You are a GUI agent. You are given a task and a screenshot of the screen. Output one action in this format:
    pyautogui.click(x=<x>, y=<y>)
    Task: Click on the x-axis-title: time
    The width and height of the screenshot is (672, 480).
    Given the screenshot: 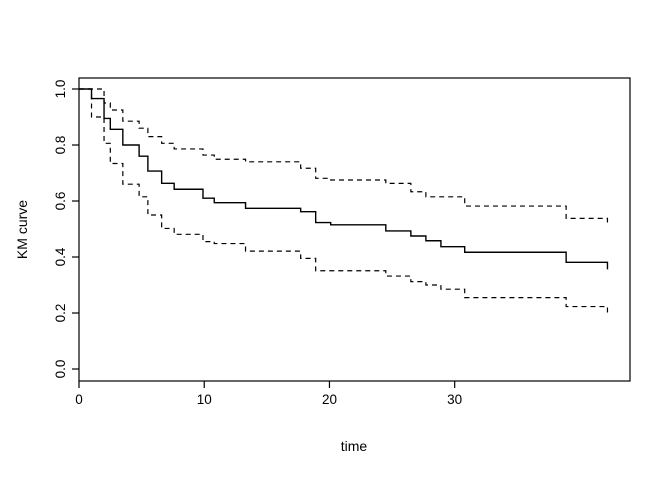 What is the action you would take?
    pyautogui.click(x=354, y=446)
    